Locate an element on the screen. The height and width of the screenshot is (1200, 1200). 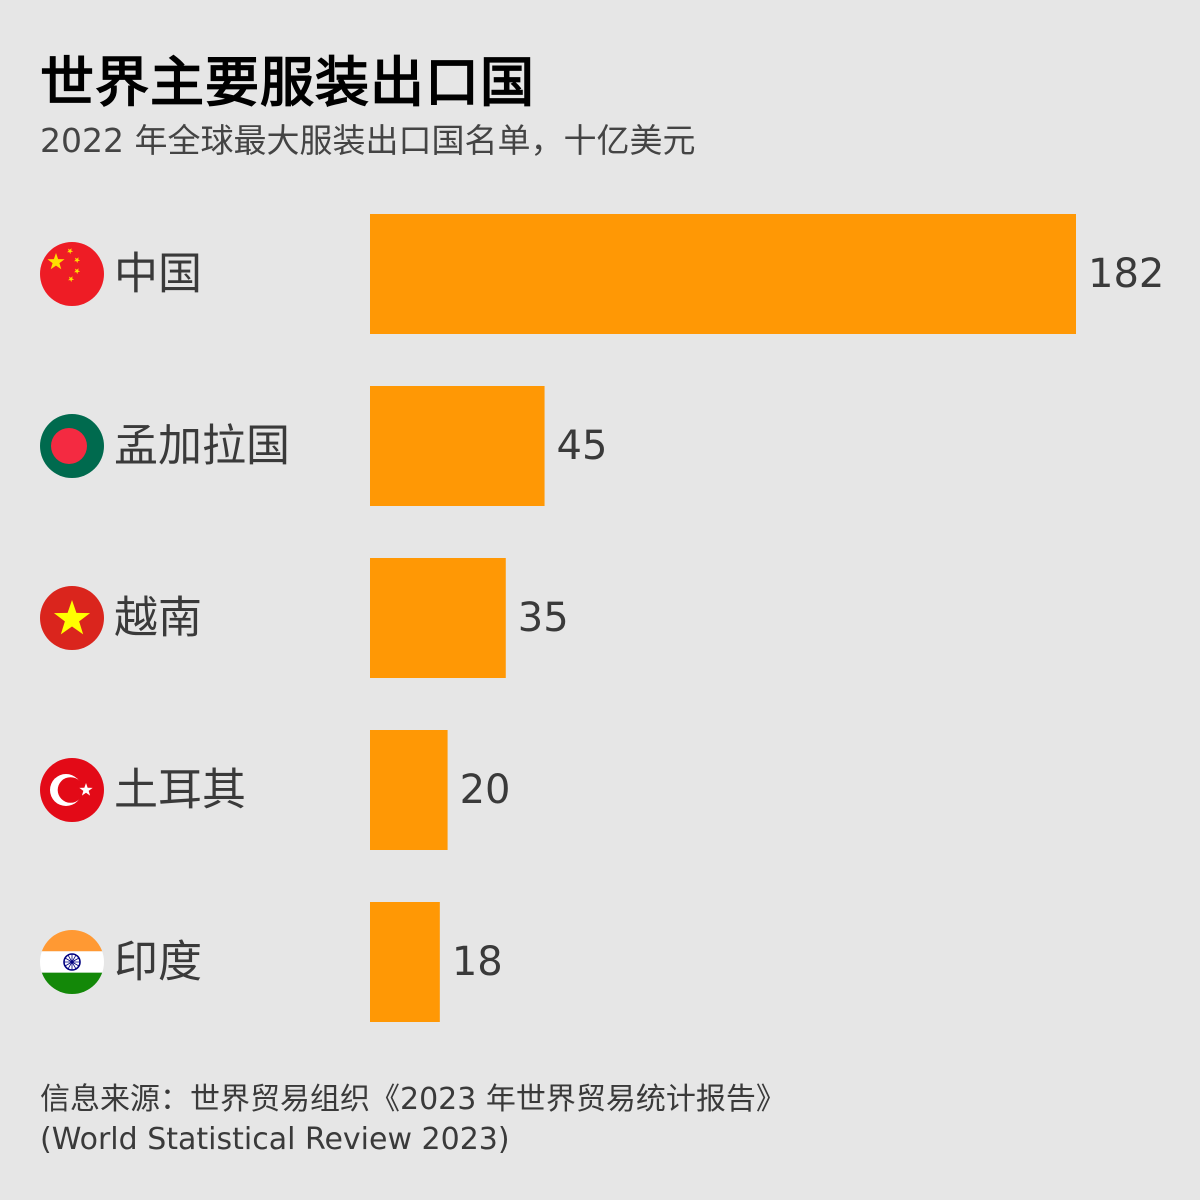
value-label: 35 is located at coordinates (543, 618).